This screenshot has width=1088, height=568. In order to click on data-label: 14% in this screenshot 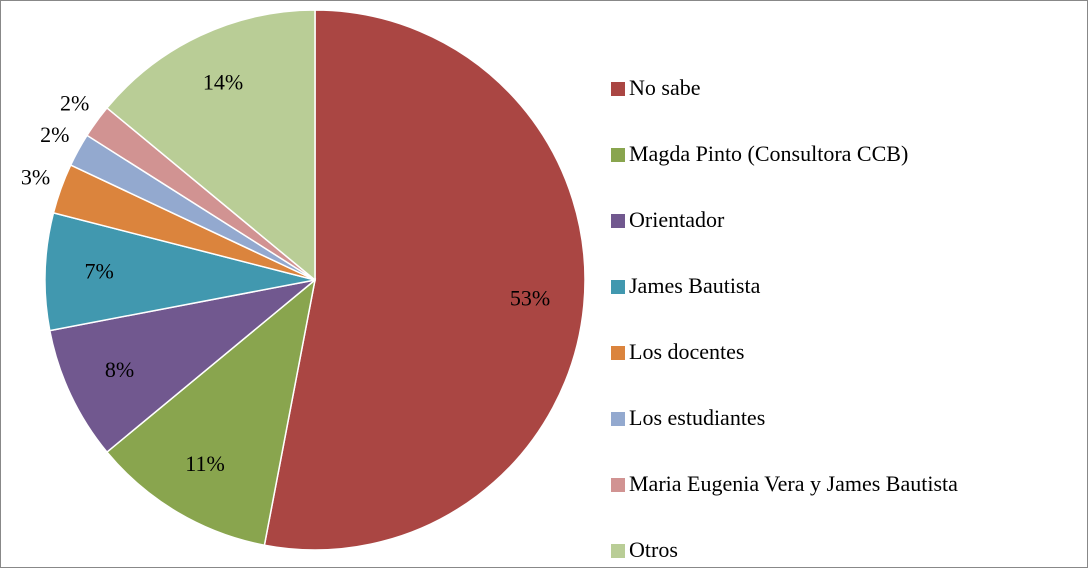, I will do `click(223, 82)`.